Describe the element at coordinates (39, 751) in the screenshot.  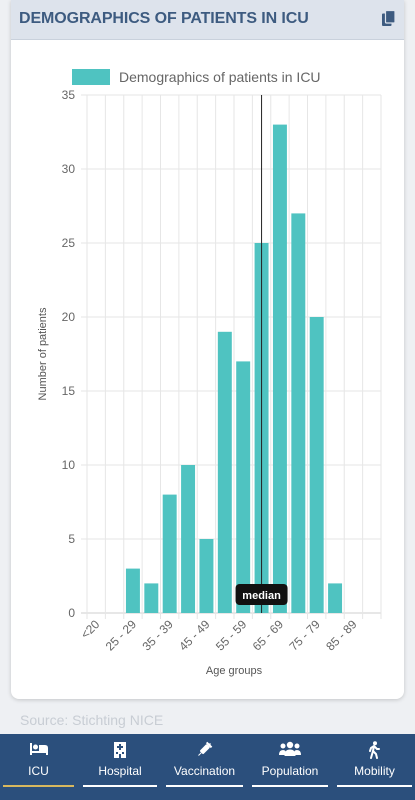
I see `bed-icon` at that location.